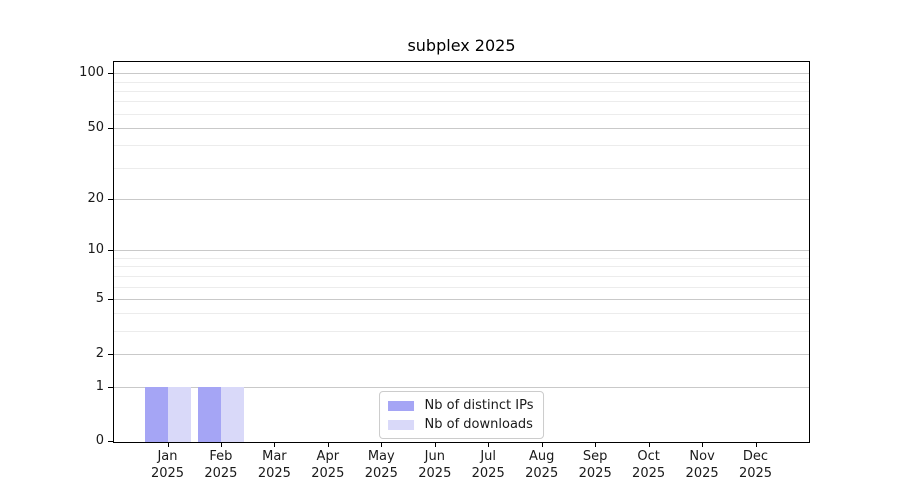 The height and width of the screenshot is (500, 900). I want to click on y-tick-label: 100, so click(91, 73).